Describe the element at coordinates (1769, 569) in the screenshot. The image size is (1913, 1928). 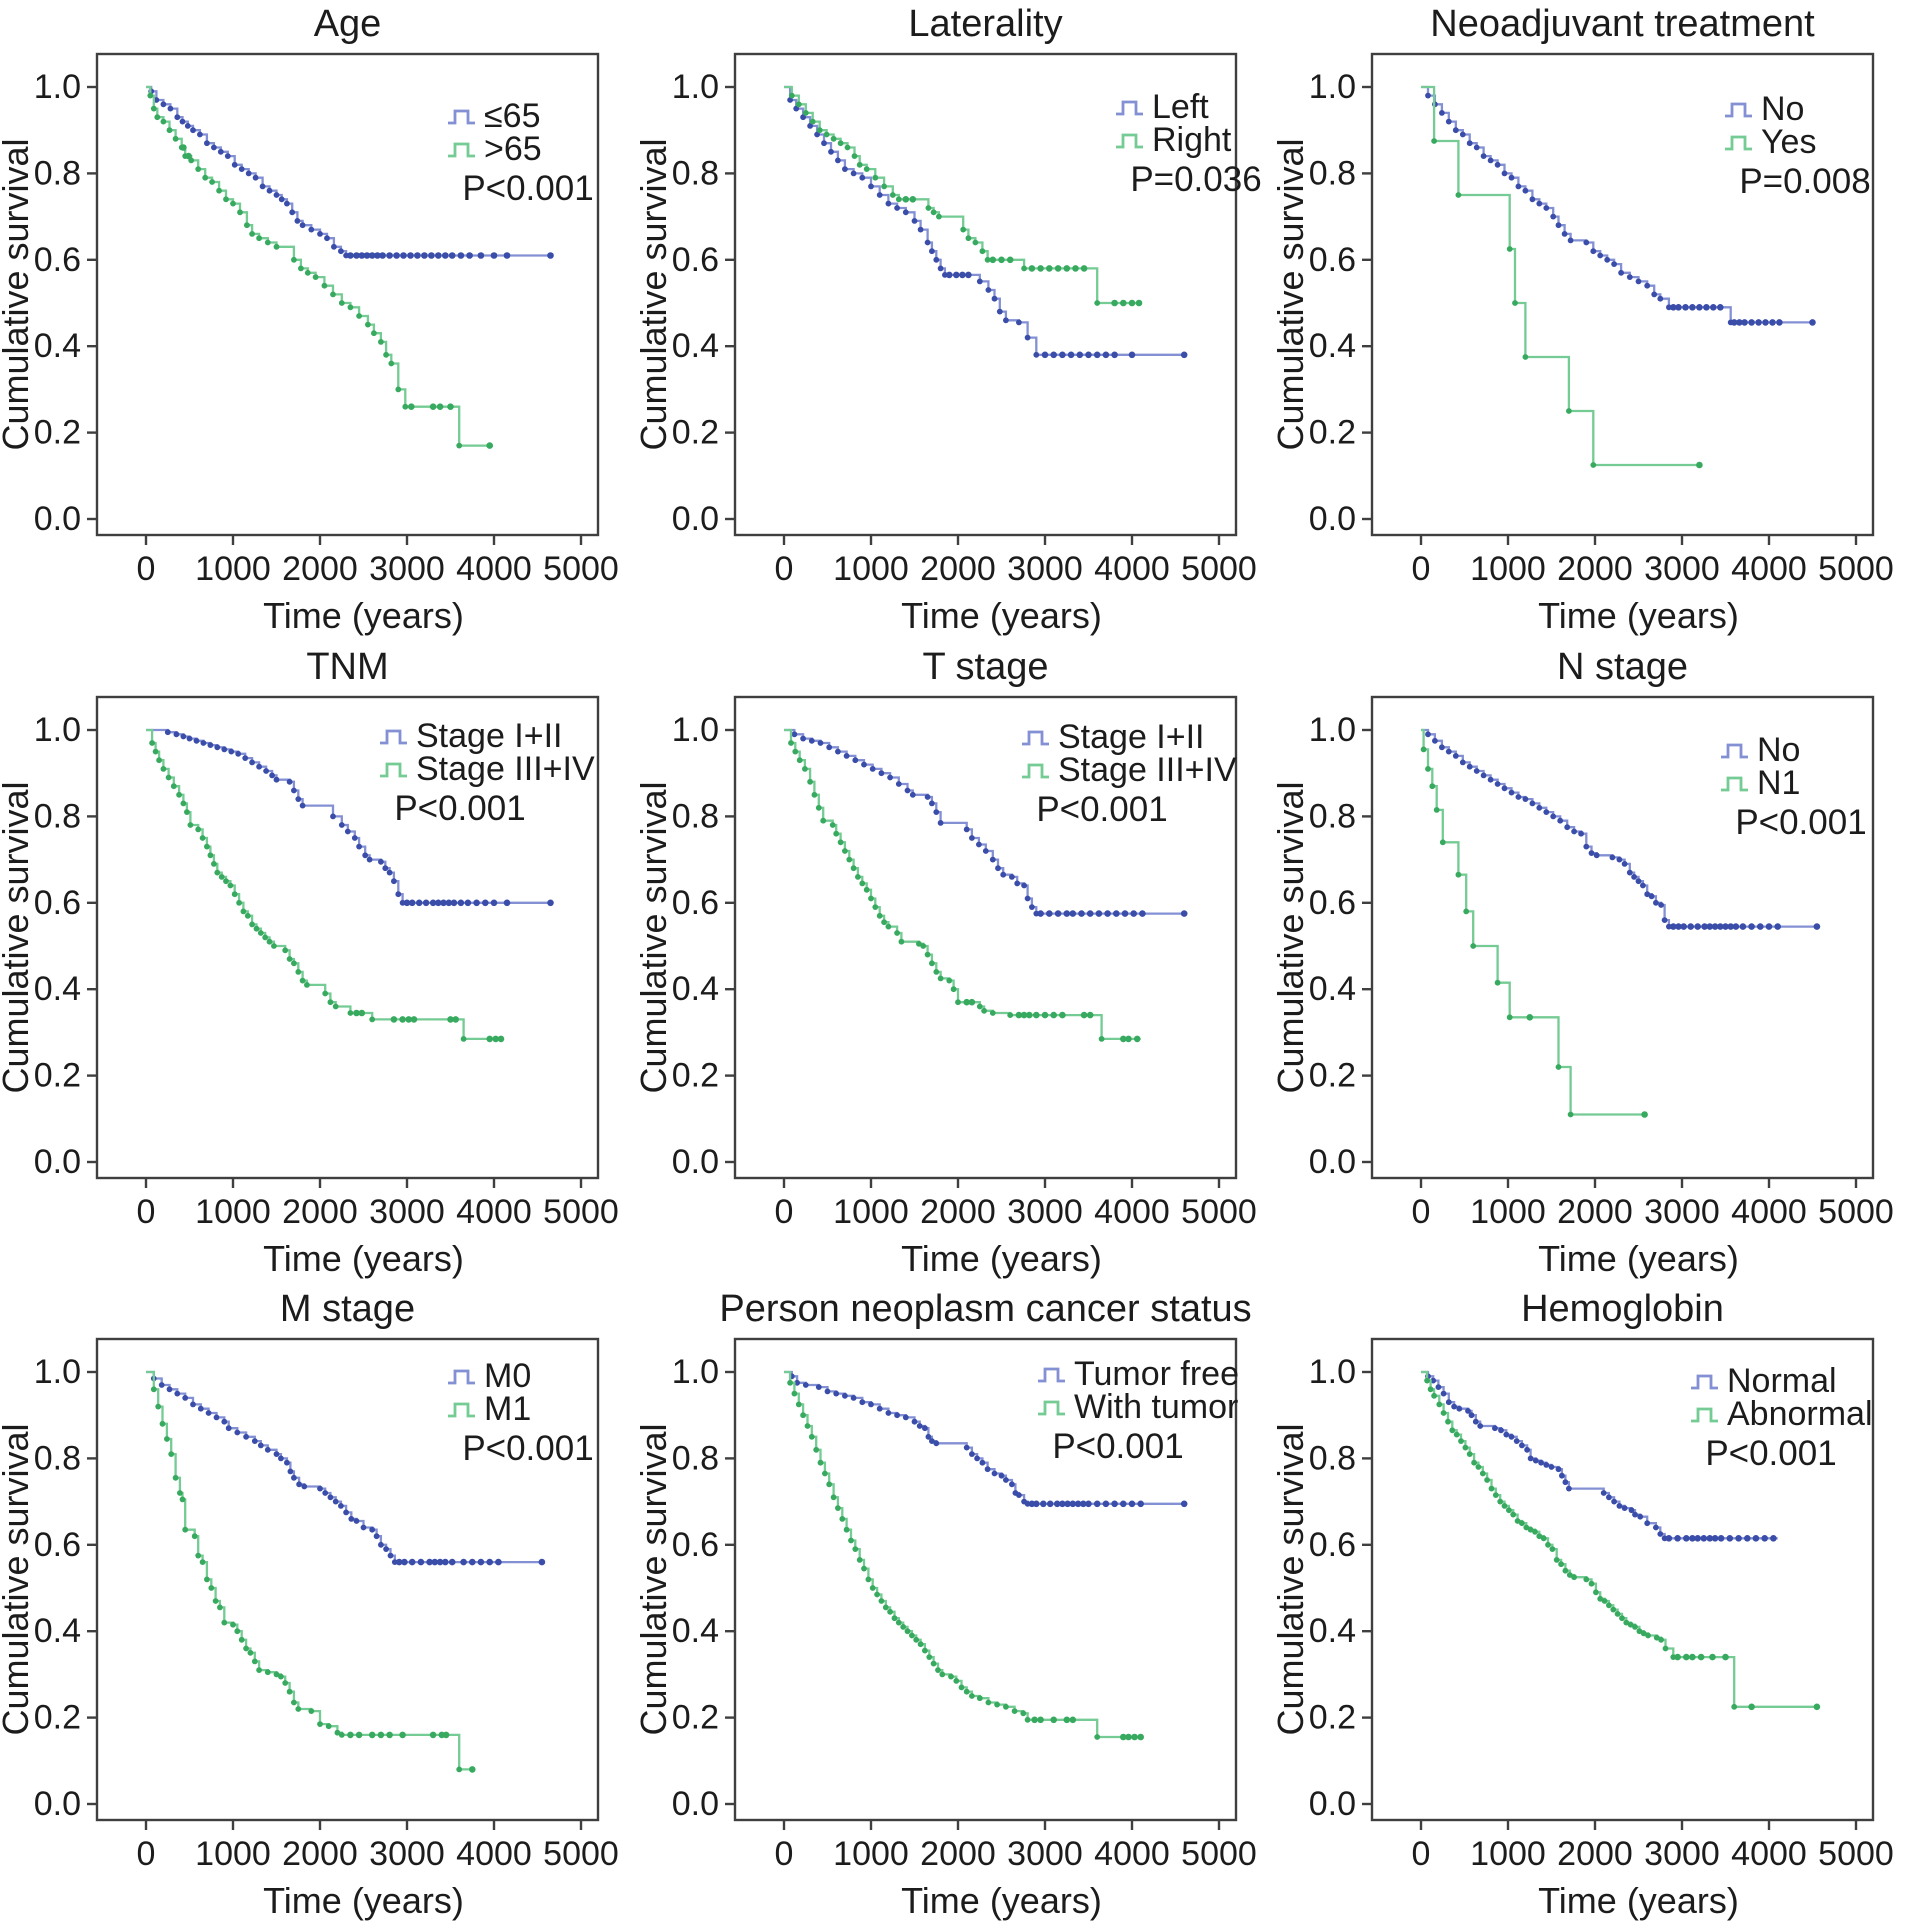
I see `x-tick-label: 4000` at that location.